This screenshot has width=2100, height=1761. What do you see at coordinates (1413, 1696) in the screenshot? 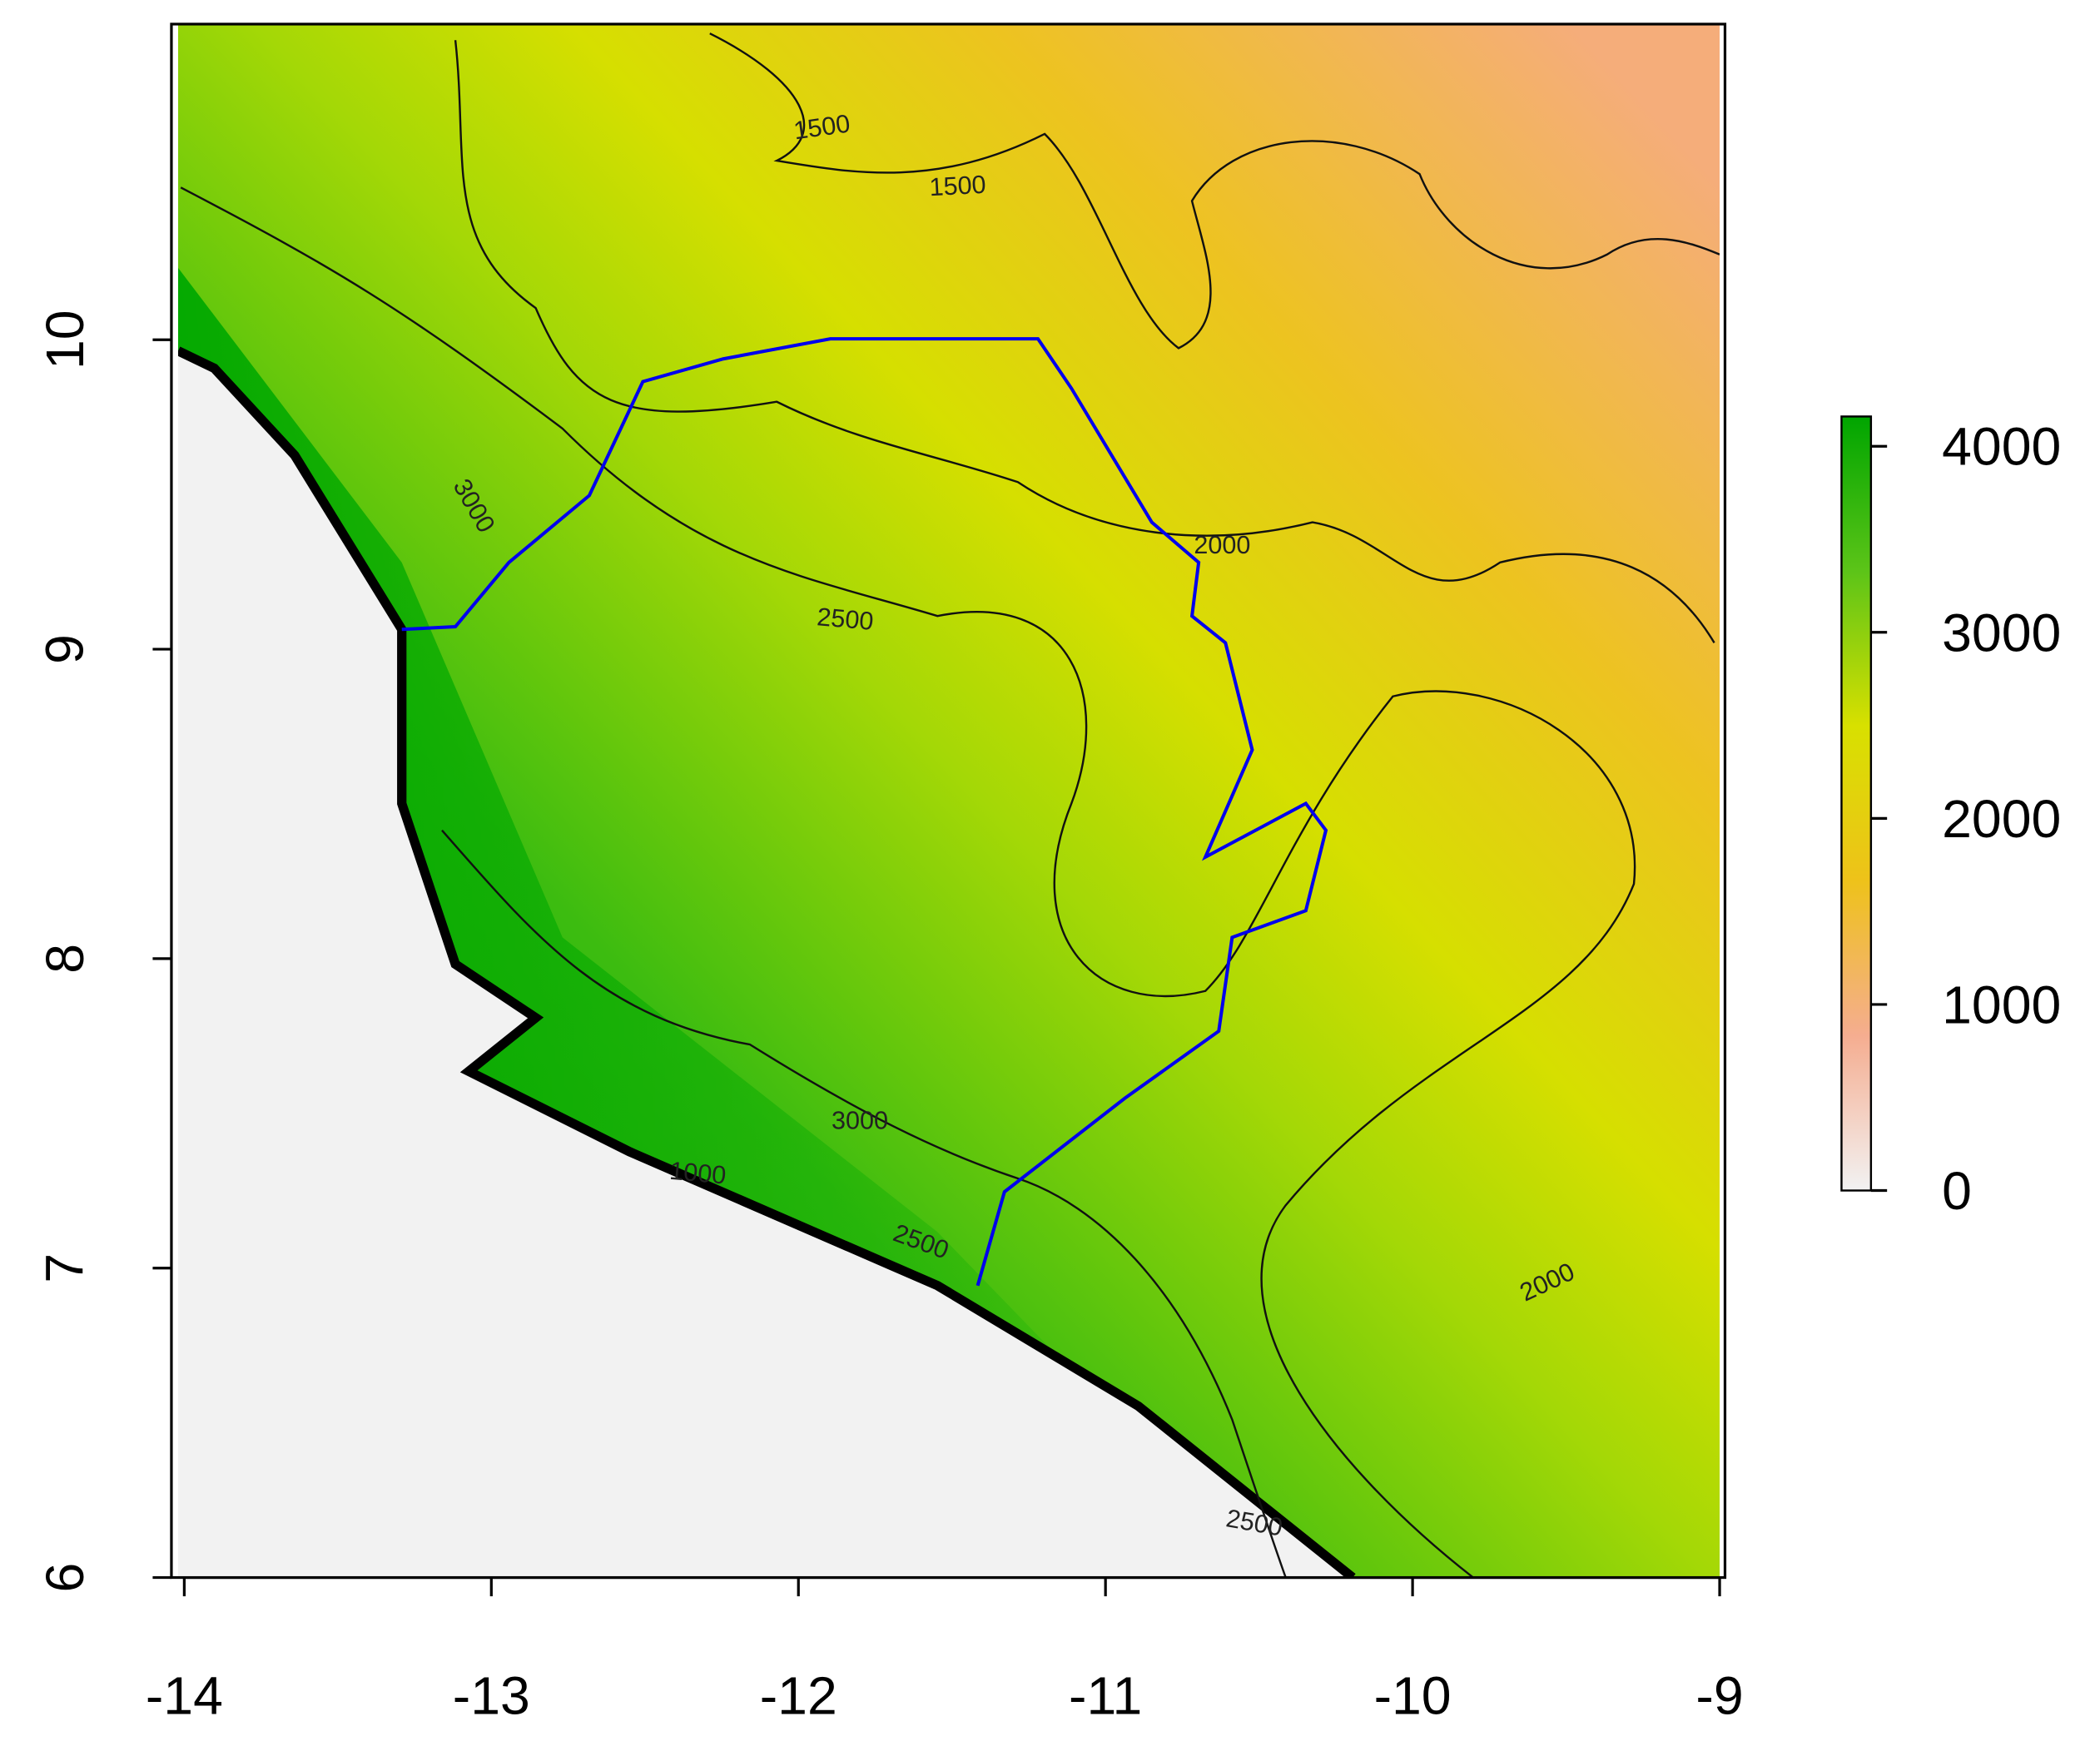
I see `x-tick-label: -10` at bounding box center [1413, 1696].